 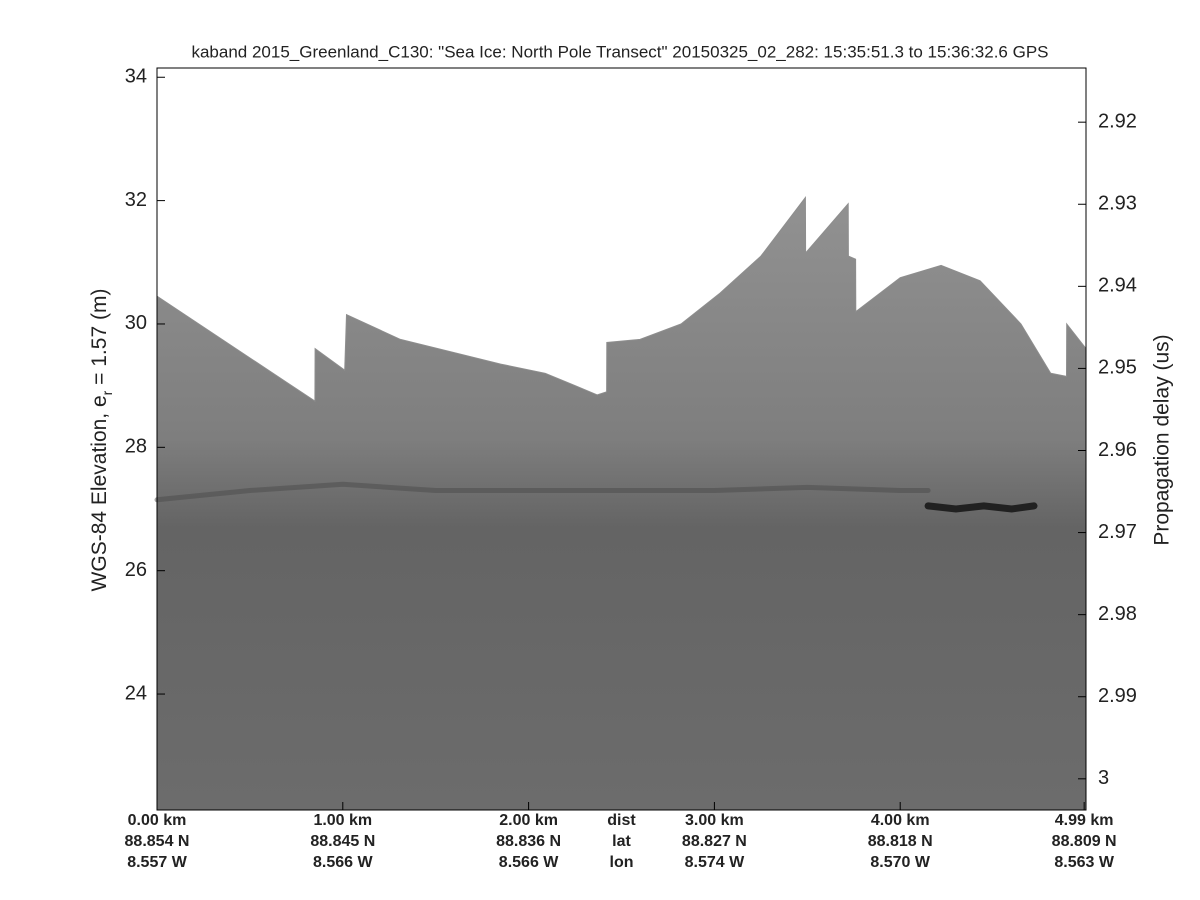 I want to click on y-tick-label: 24, so click(x=136, y=693).